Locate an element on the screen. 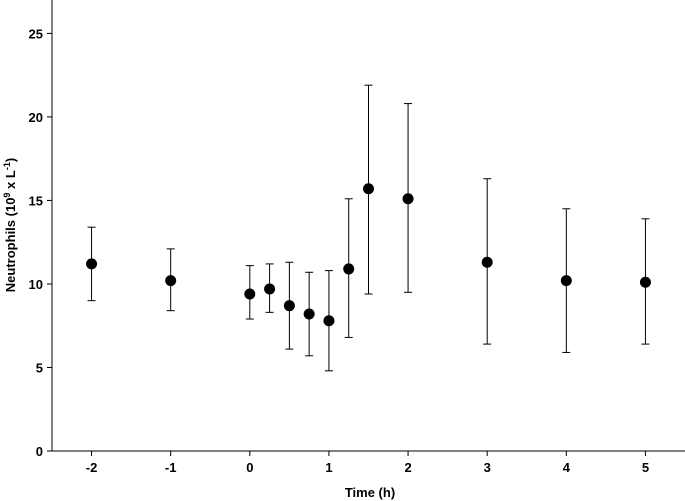 This screenshot has height=501, width=685. y-tick-label: 15 is located at coordinates (36, 200).